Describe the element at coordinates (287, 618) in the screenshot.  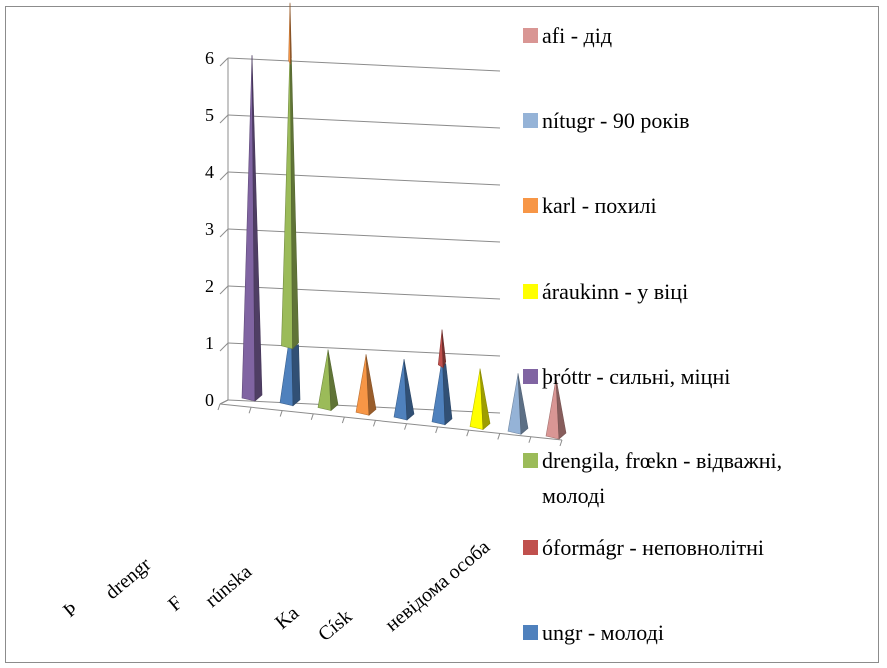
I see `x-axis-label: Ka` at that location.